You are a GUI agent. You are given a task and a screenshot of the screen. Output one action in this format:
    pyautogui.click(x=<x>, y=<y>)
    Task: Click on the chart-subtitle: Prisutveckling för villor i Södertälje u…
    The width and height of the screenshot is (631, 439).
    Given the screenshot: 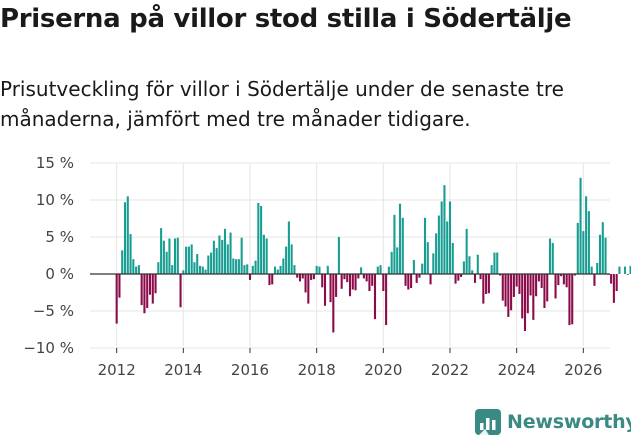 What is the action you would take?
    pyautogui.click(x=282, y=104)
    